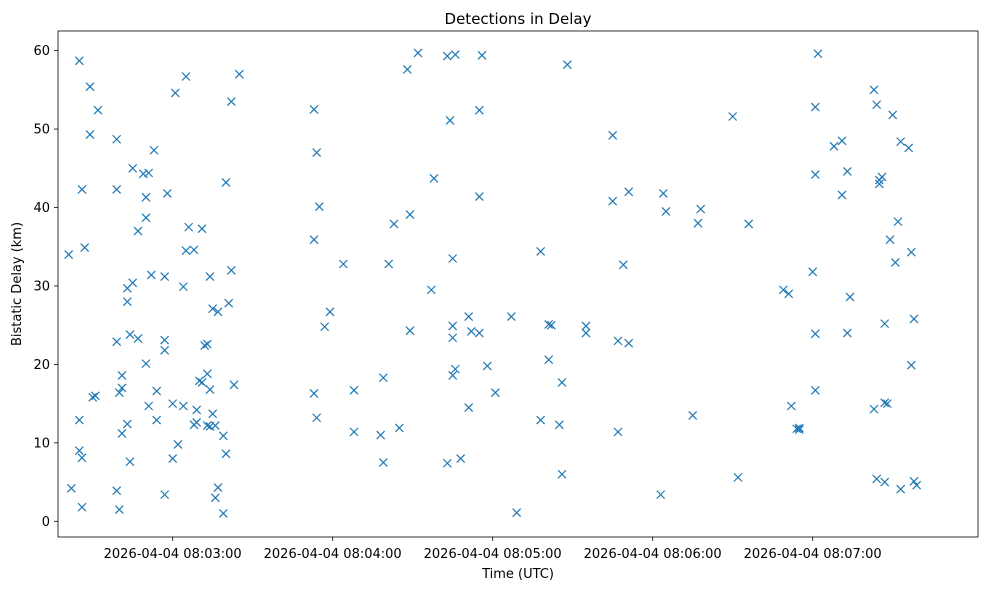 This screenshot has width=989, height=590. What do you see at coordinates (518, 19) in the screenshot?
I see `chart-title: Detections in Delay` at bounding box center [518, 19].